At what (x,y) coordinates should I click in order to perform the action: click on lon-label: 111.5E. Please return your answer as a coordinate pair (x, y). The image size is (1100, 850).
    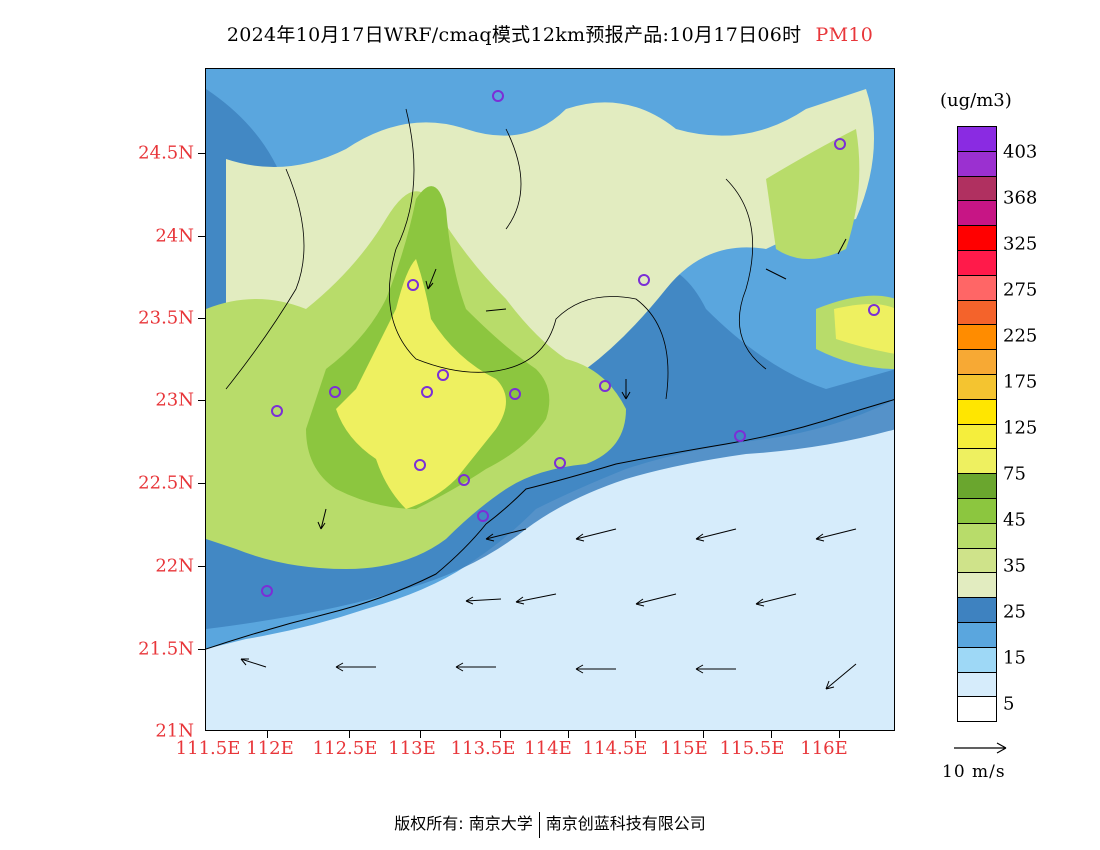
    Looking at the image, I should click on (208, 748).